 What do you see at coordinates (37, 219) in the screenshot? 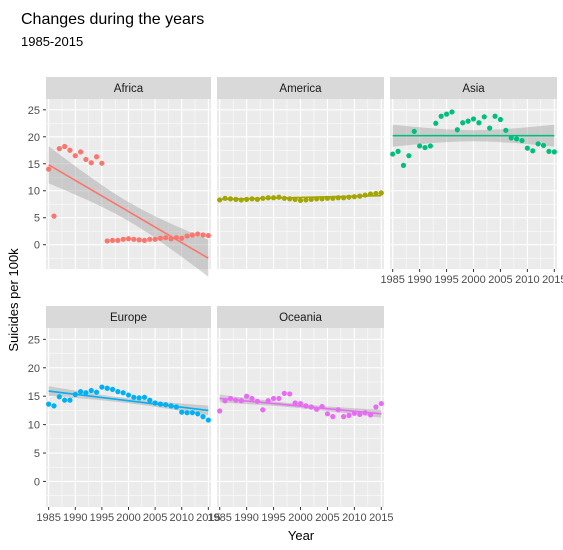
I see `y-tick-label: 5` at bounding box center [37, 219].